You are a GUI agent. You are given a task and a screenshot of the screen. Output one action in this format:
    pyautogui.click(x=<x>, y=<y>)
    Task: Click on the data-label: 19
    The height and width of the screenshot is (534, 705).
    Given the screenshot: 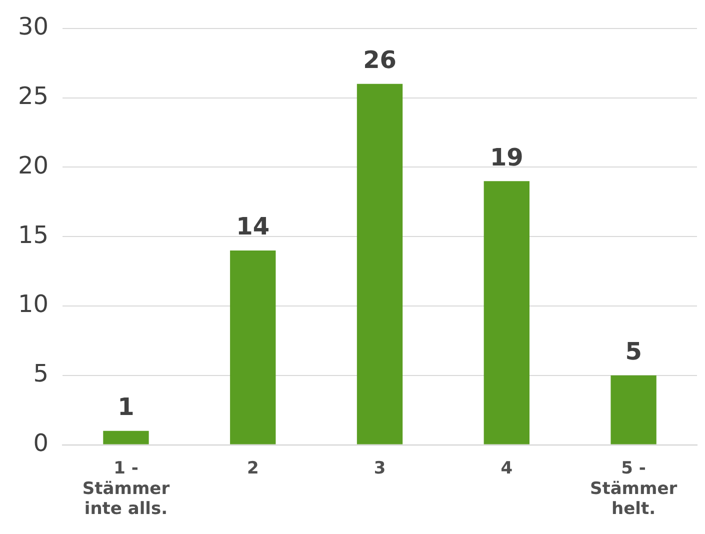 What is the action you would take?
    pyautogui.click(x=507, y=157)
    